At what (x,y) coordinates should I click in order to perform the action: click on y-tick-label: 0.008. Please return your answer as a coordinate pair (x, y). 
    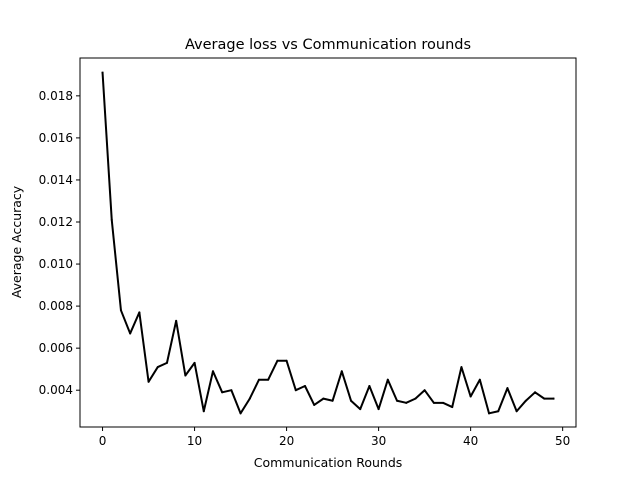
    Looking at the image, I should click on (56, 306).